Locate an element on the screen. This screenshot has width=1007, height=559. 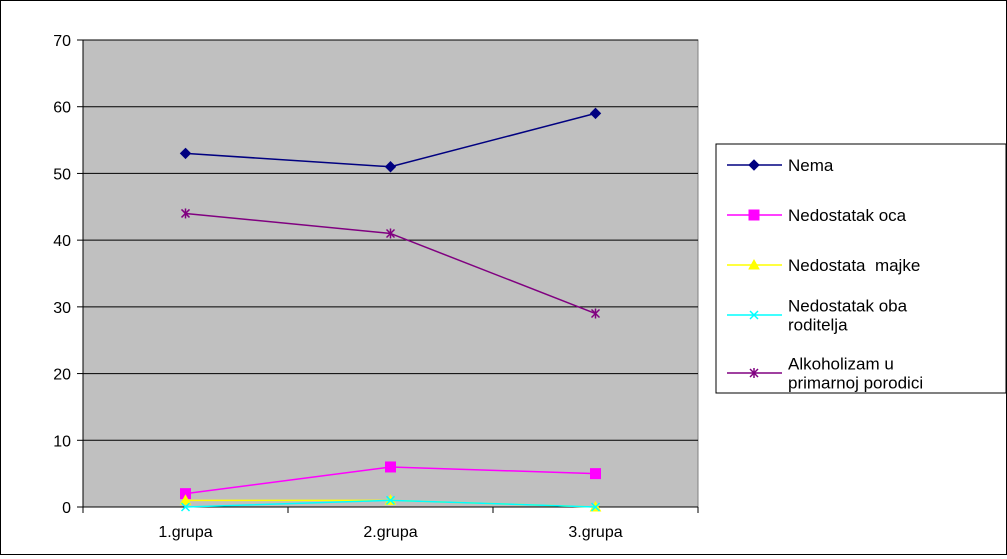
y-tick-label: 40 is located at coordinates (62, 241).